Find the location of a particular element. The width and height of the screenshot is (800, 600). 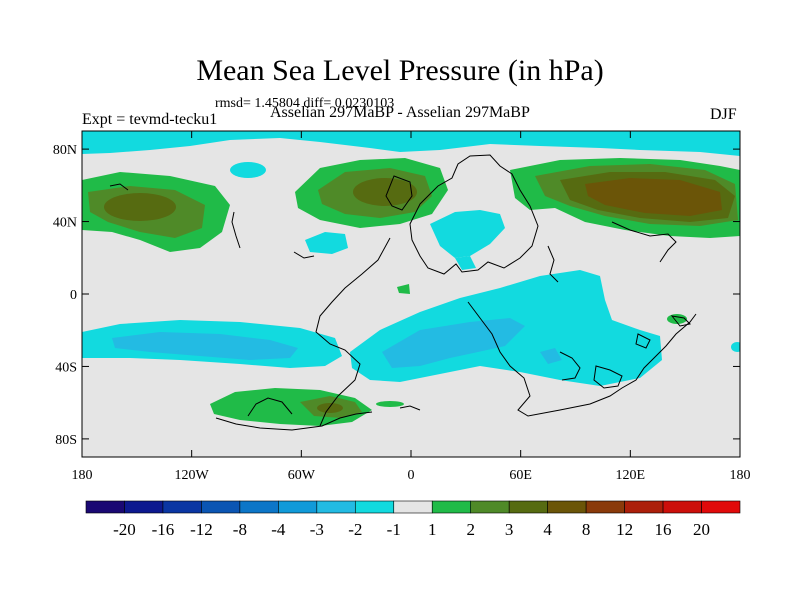

lon-tick-label: 120E is located at coordinates (631, 475).